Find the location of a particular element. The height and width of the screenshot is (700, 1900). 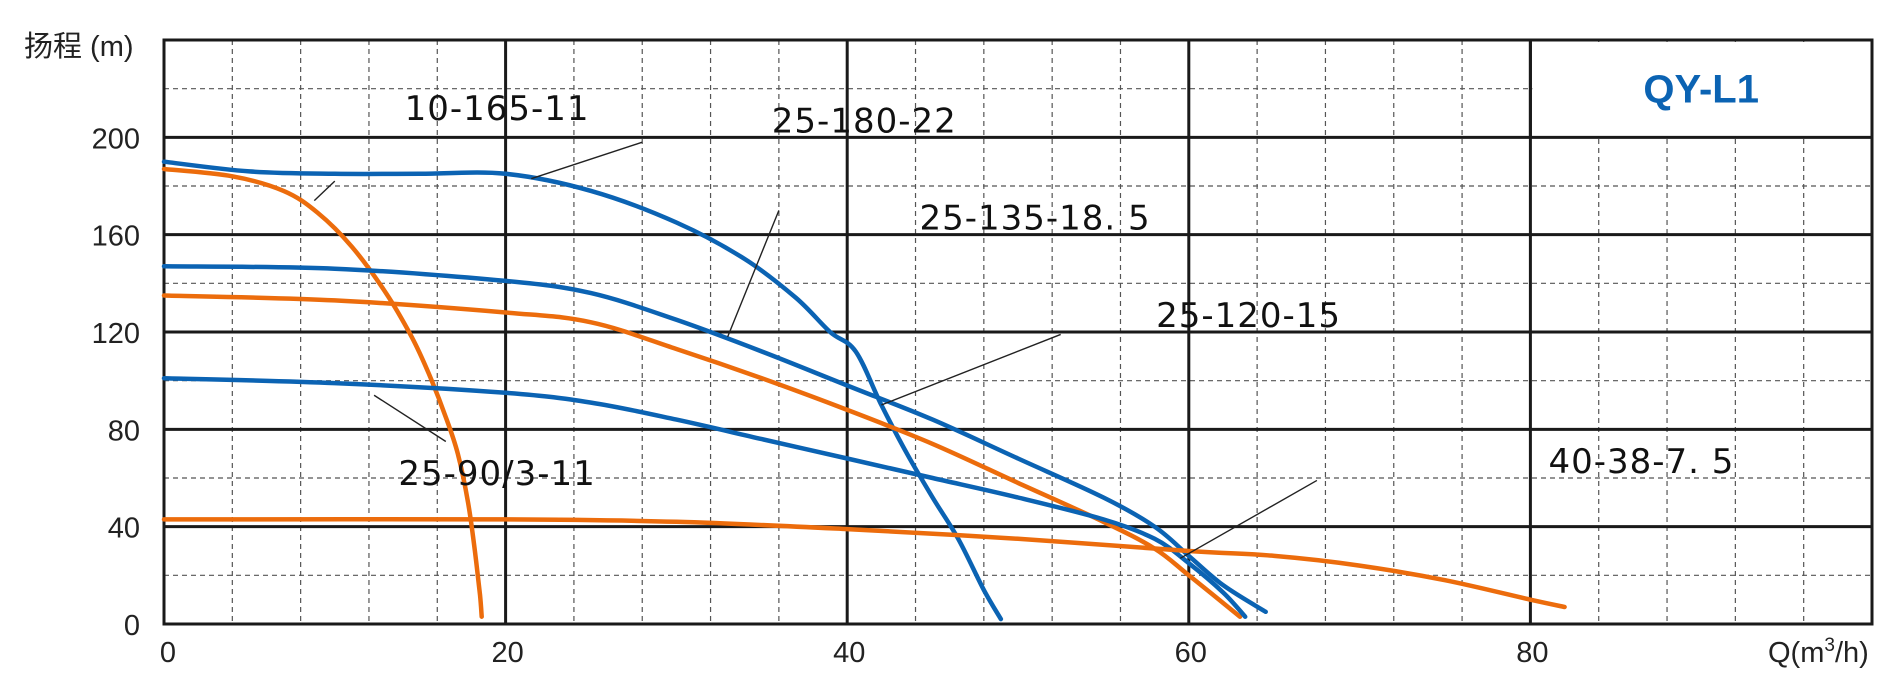

x-tick-label: 60 is located at coordinates (1191, 653).